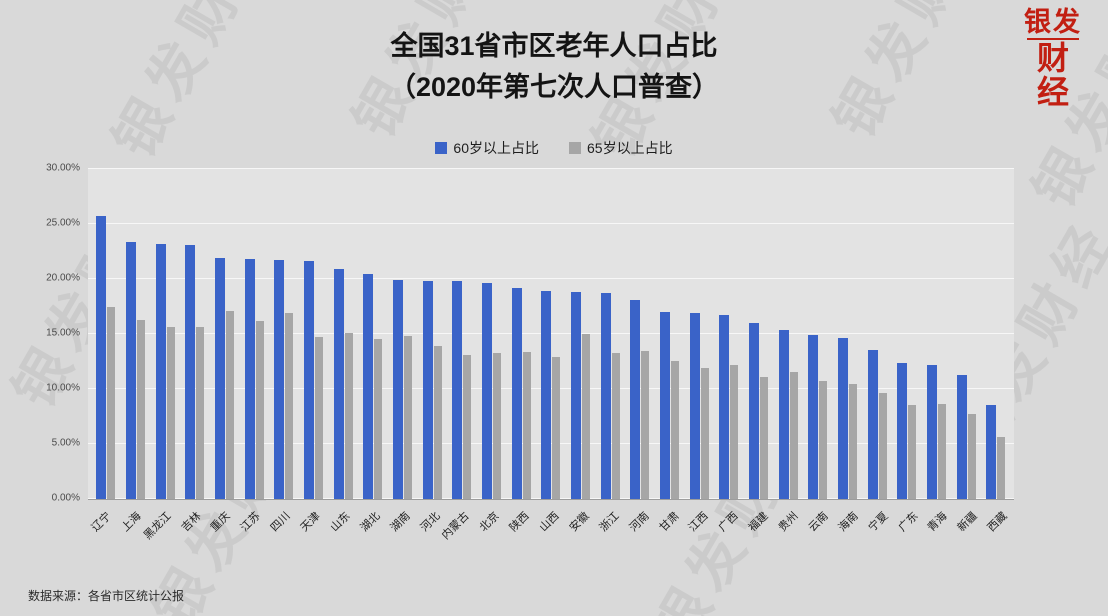  Describe the element at coordinates (554, 148) in the screenshot. I see `chart-legend: 60岁以上占比 65岁以上占比` at that location.